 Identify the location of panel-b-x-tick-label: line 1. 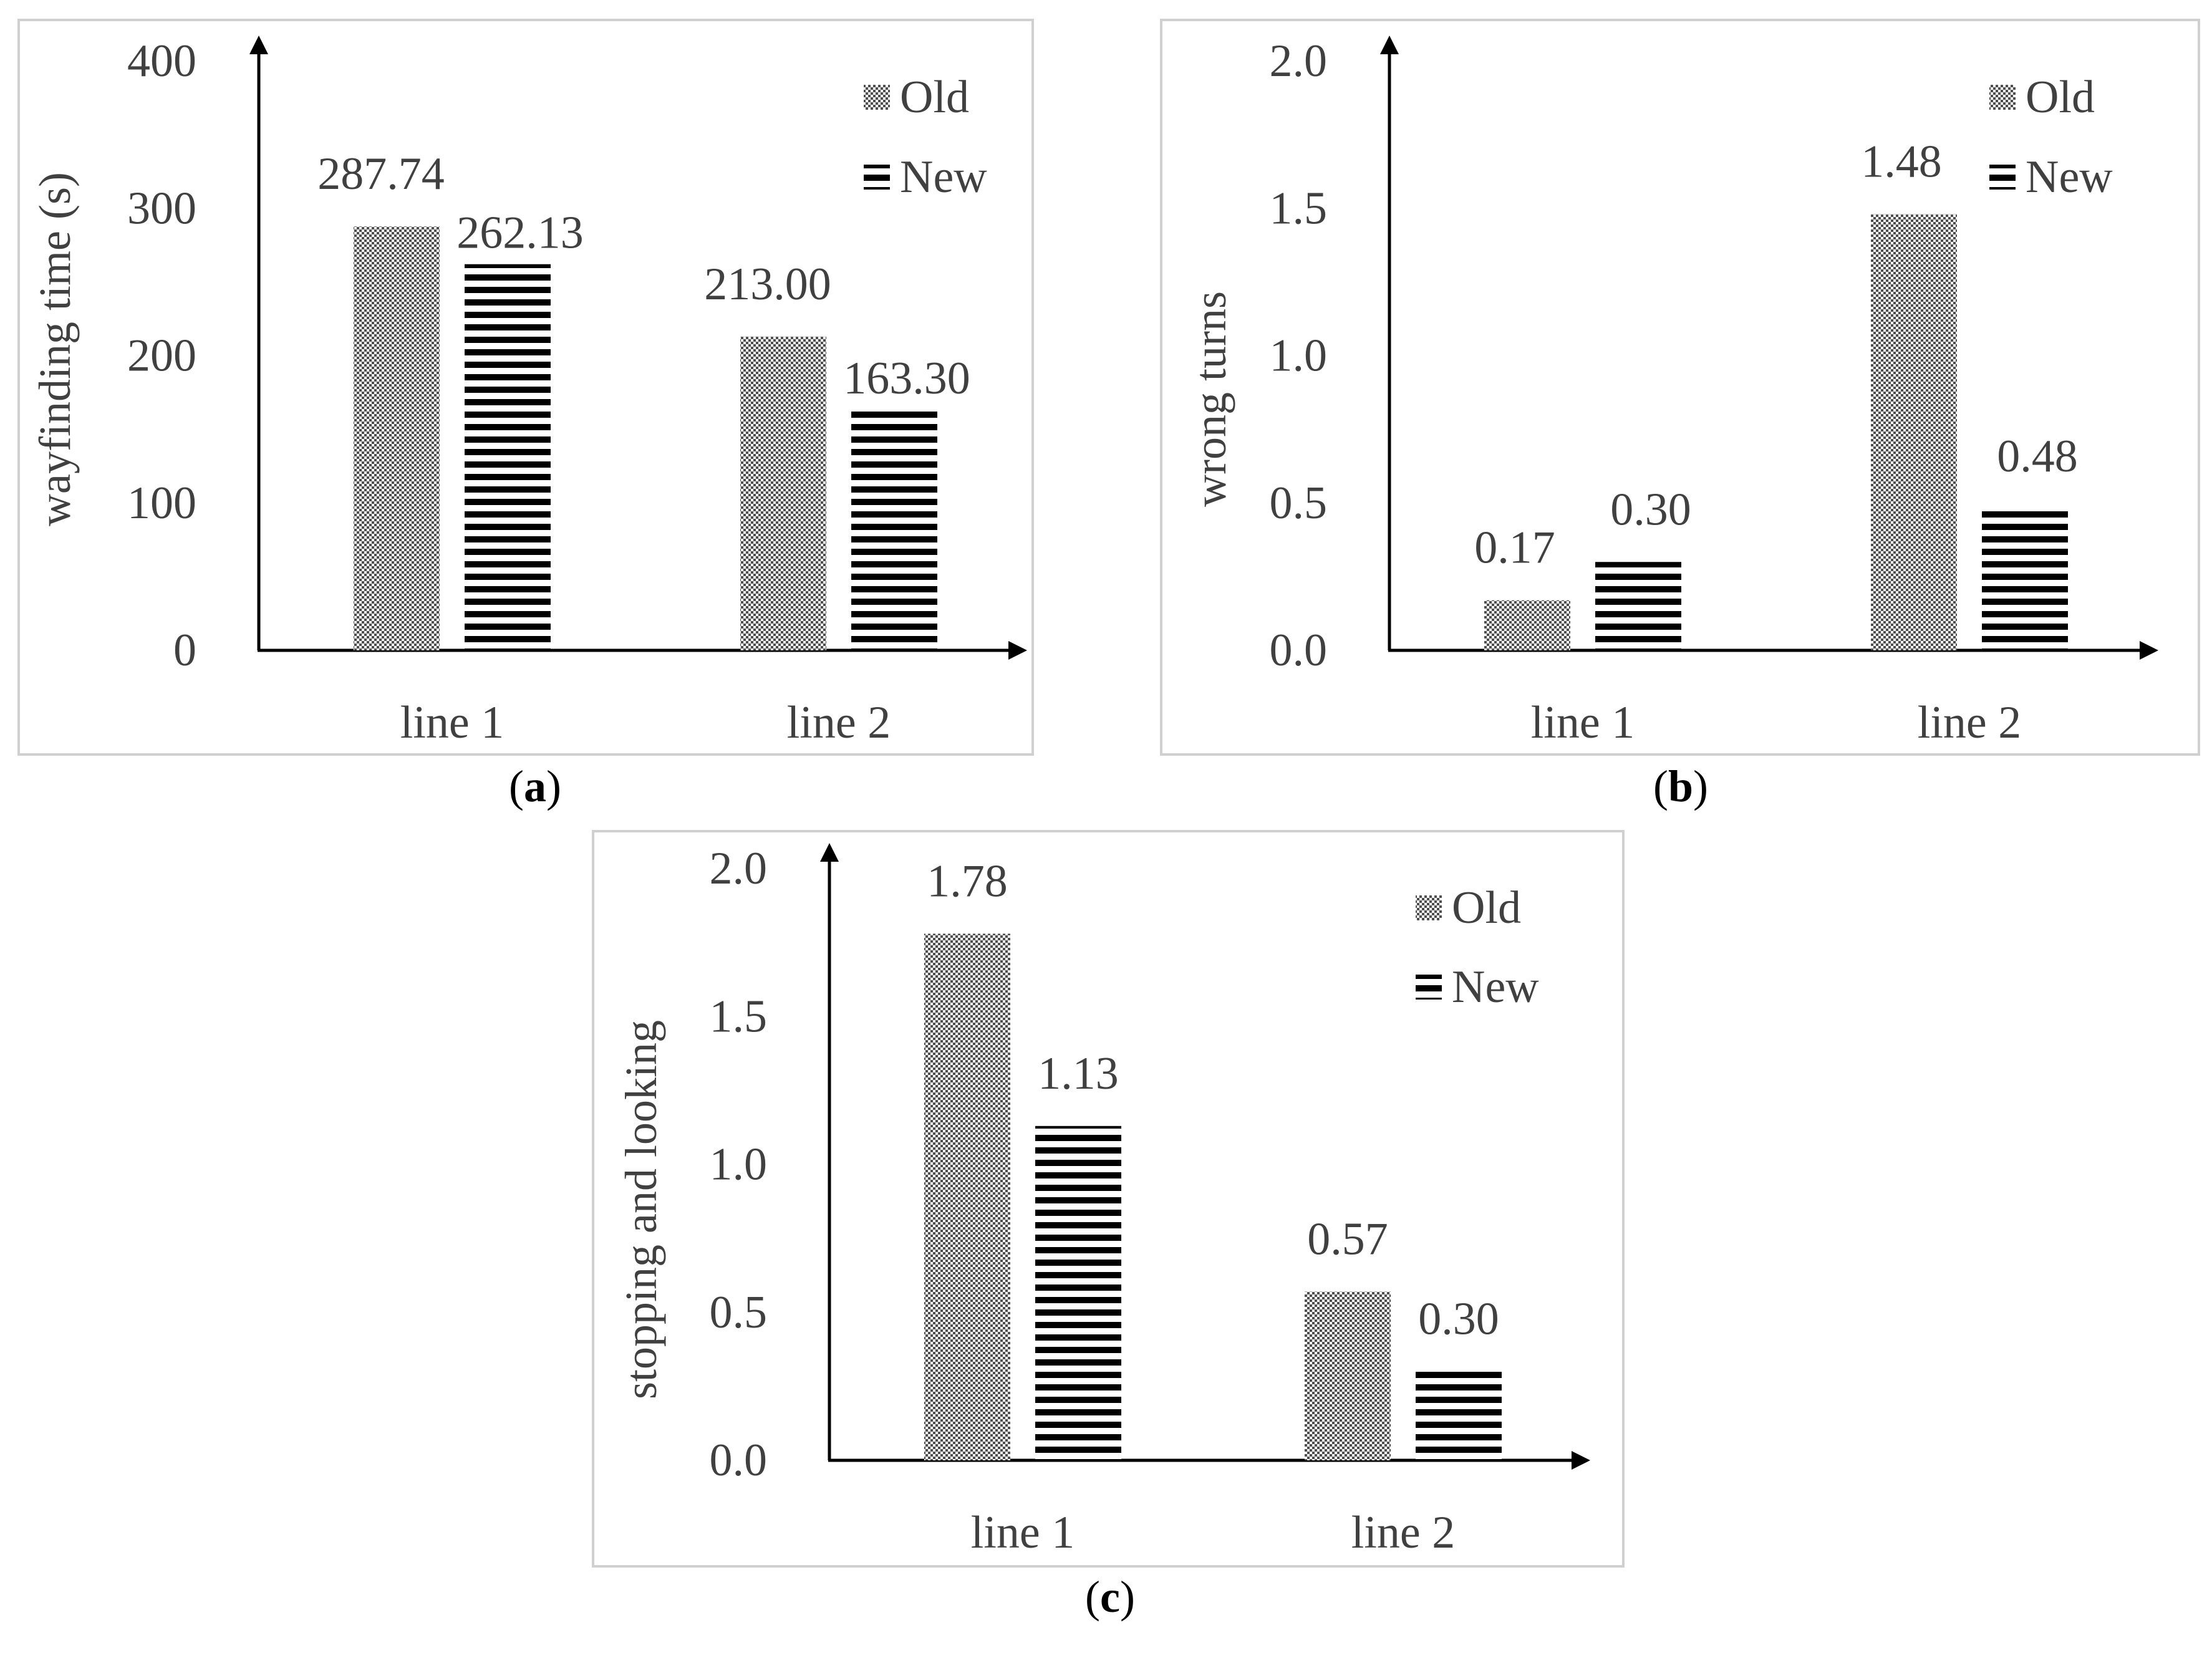
(1583, 722).